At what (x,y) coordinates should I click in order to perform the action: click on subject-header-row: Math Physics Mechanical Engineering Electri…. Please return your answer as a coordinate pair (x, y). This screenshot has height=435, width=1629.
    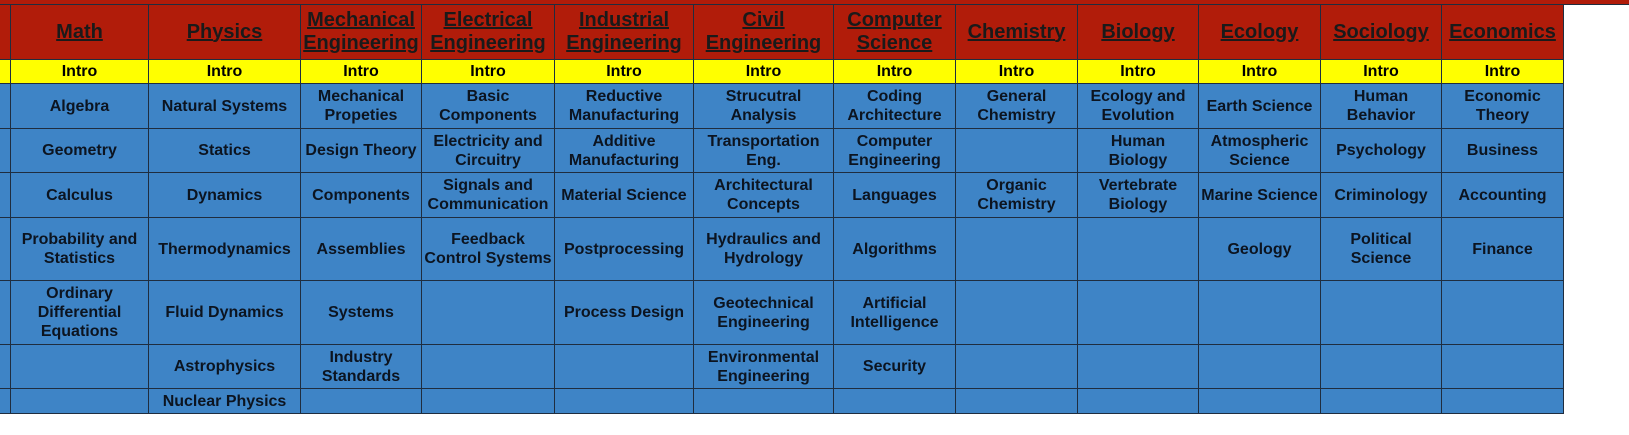
    Looking at the image, I should click on (782, 32).